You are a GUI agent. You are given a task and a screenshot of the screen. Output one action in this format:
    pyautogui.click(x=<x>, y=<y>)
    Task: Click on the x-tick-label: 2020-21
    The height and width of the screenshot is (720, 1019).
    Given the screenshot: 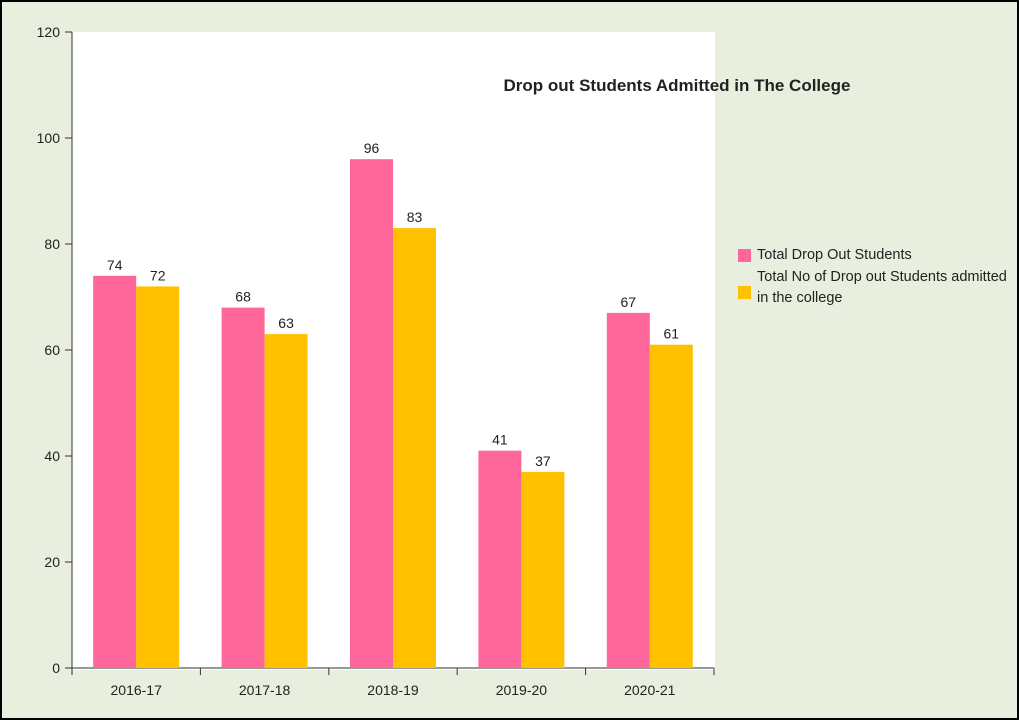 What is the action you would take?
    pyautogui.click(x=650, y=690)
    